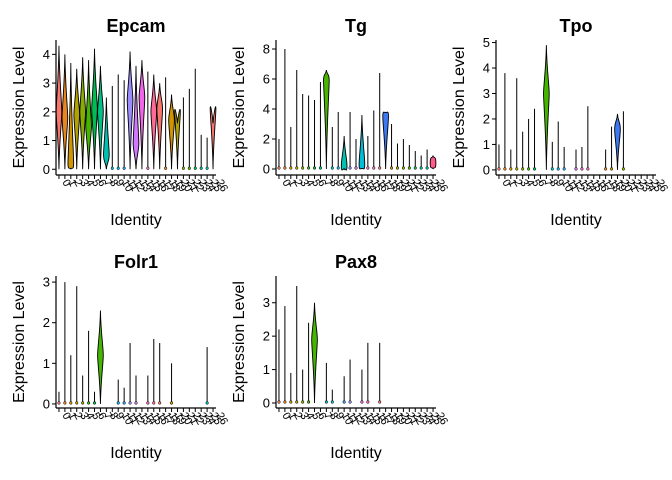 The height and width of the screenshot is (480, 672). I want to click on y-tick-label: 1, so click(46, 363).